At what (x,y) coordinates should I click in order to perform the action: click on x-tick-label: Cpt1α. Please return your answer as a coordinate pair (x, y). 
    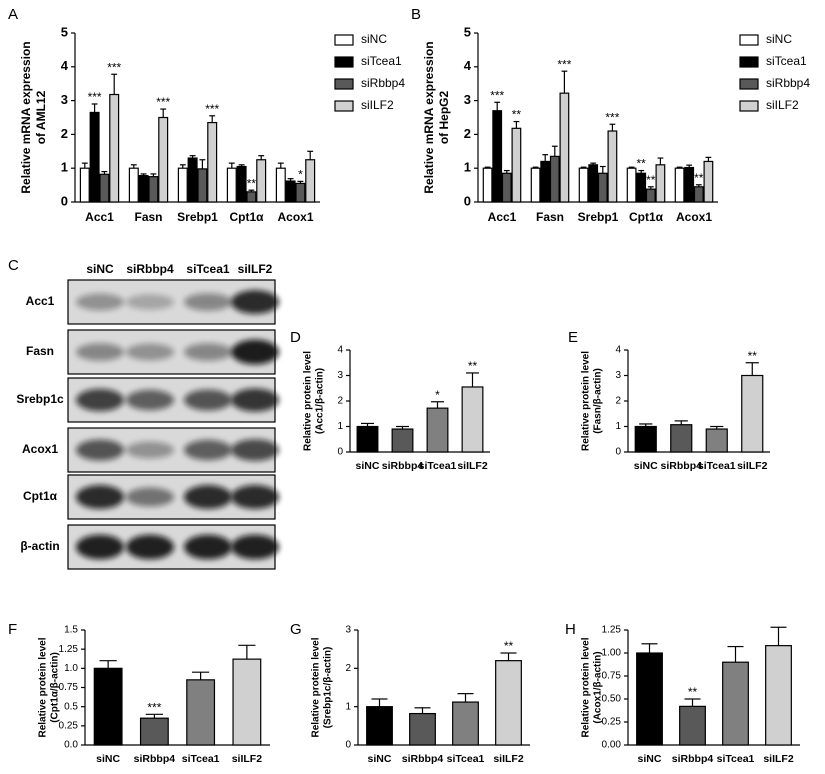
    Looking at the image, I should click on (646, 217).